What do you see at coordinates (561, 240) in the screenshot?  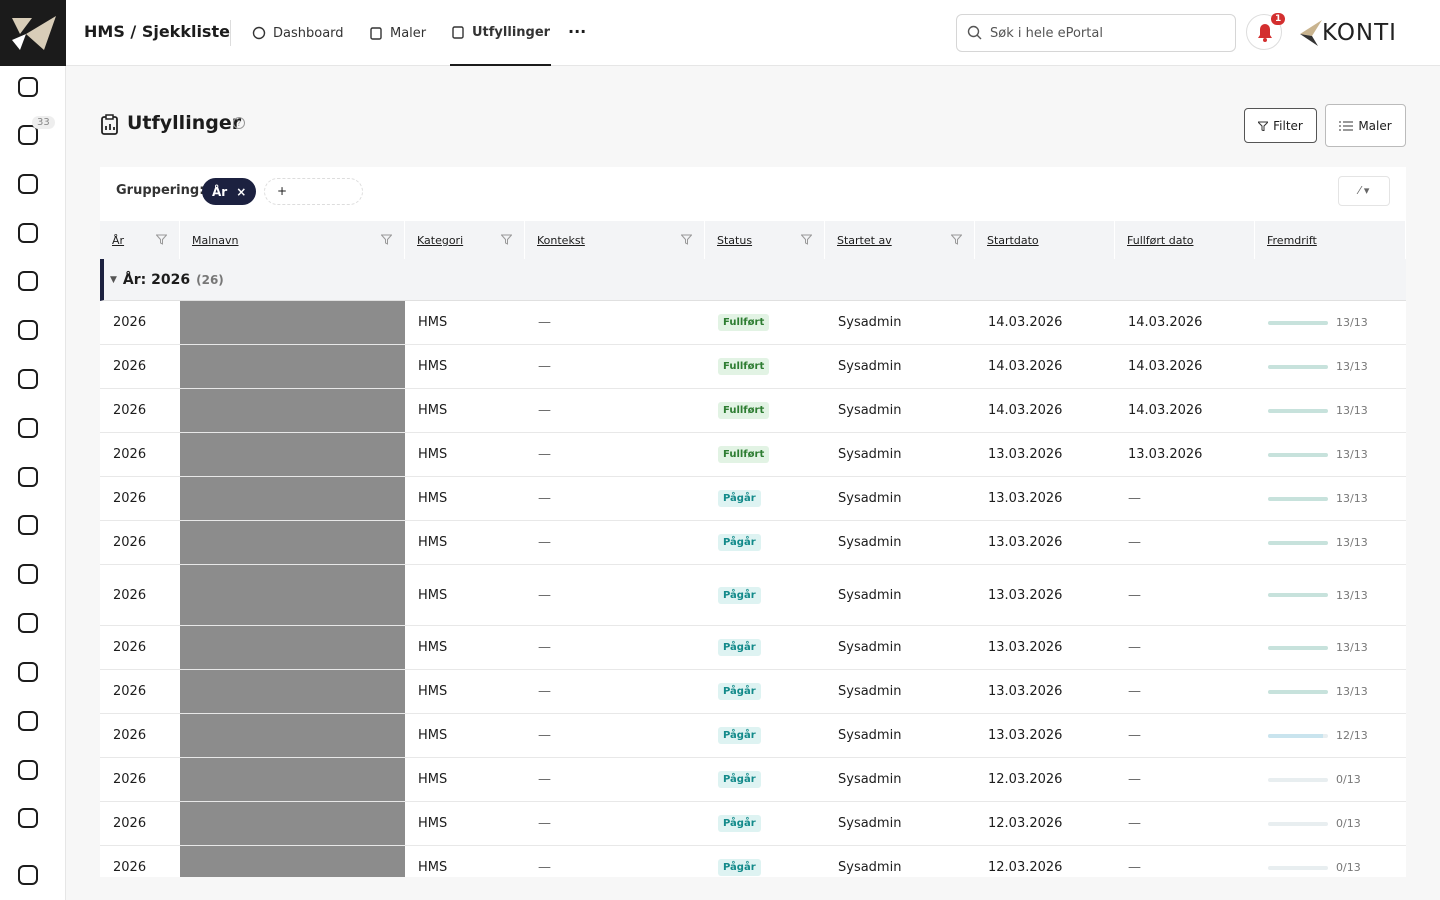 I see `column-title: Kontekst` at bounding box center [561, 240].